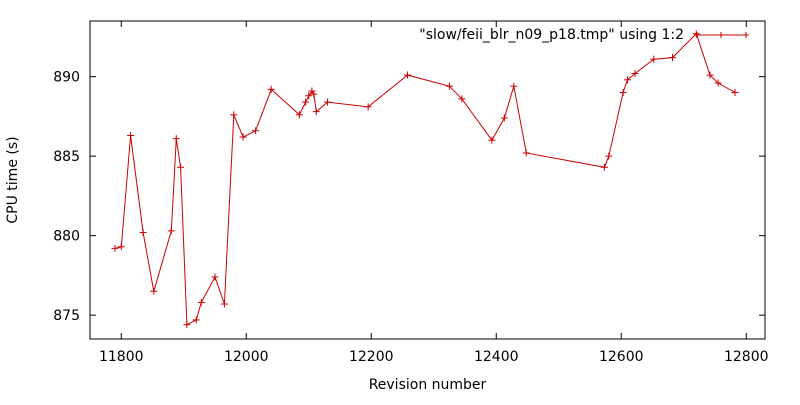 This screenshot has height=405, width=800. Describe the element at coordinates (121, 357) in the screenshot. I see `x-tick-label: 11800` at that location.